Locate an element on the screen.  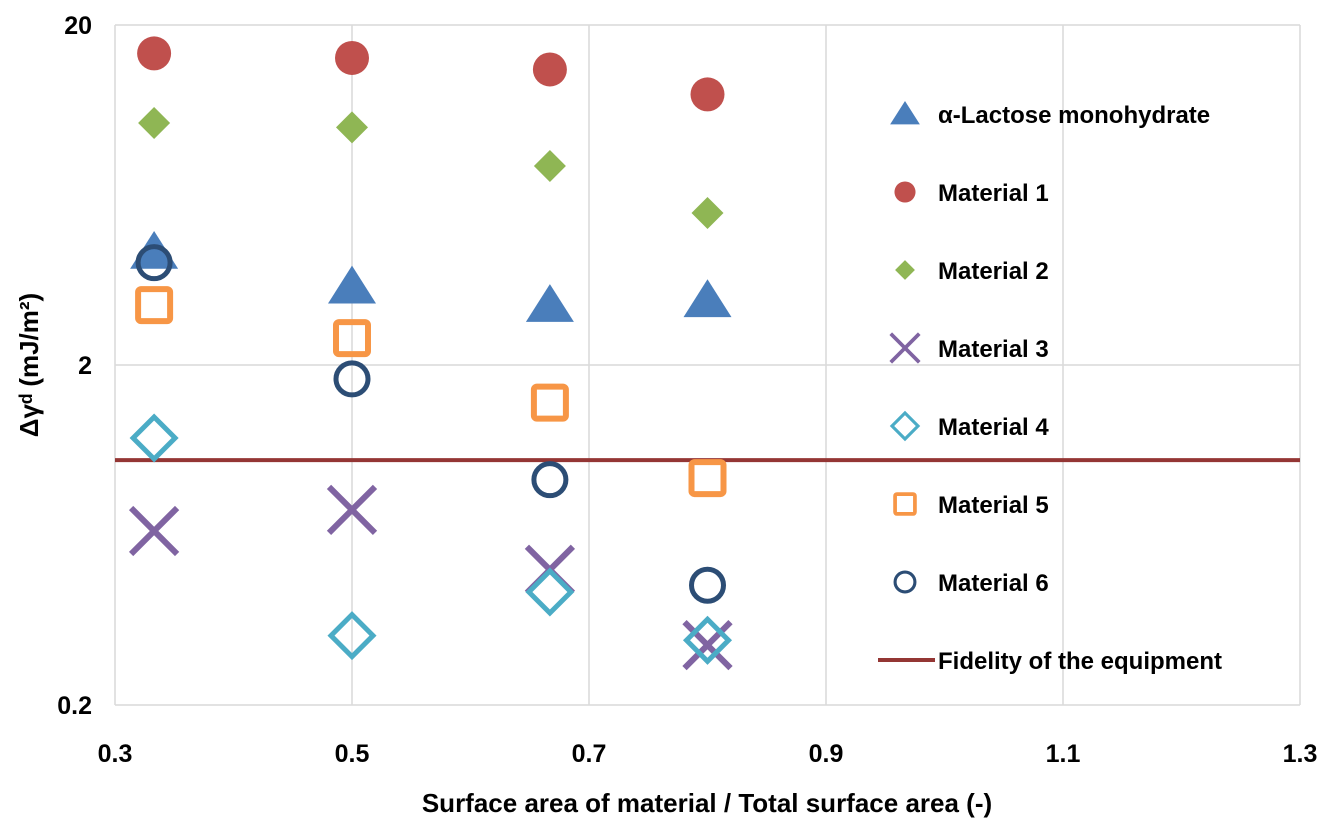
legend-label-3: Material 3 is located at coordinates (993, 349).